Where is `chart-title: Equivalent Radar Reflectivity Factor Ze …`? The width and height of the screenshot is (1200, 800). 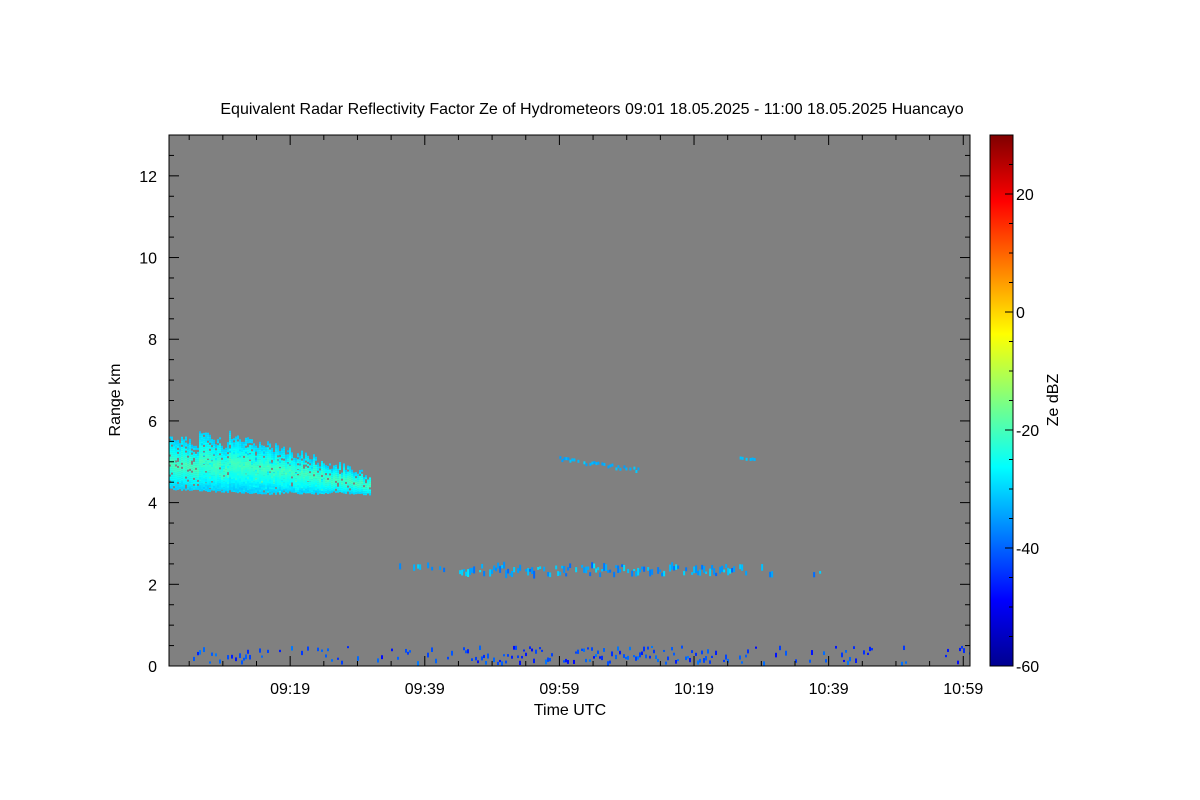 chart-title: Equivalent Radar Reflectivity Factor Ze … is located at coordinates (591, 109).